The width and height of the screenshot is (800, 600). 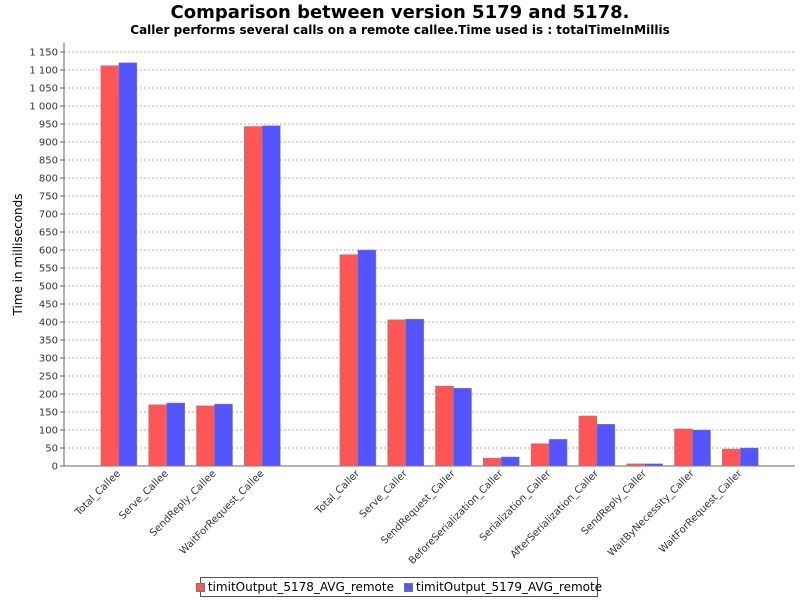 I want to click on y-tick-label: 950, so click(x=48, y=125).